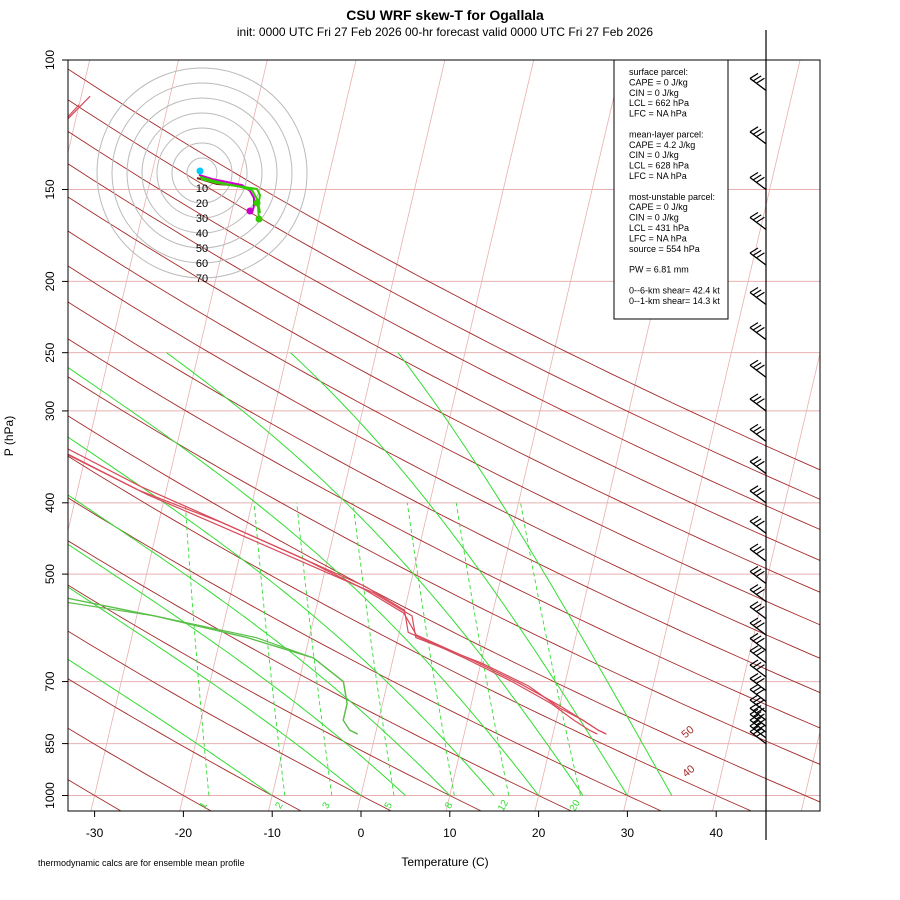 This screenshot has height=900, width=900. I want to click on x-tick-label: 30, so click(628, 833).